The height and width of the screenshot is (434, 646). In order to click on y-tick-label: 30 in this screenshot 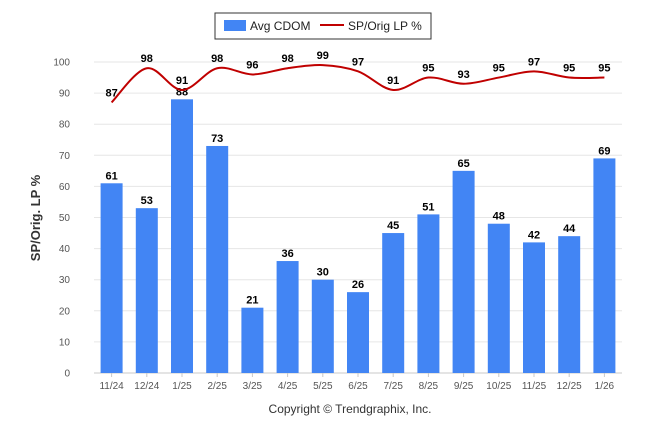, I will do `click(65, 280)`.